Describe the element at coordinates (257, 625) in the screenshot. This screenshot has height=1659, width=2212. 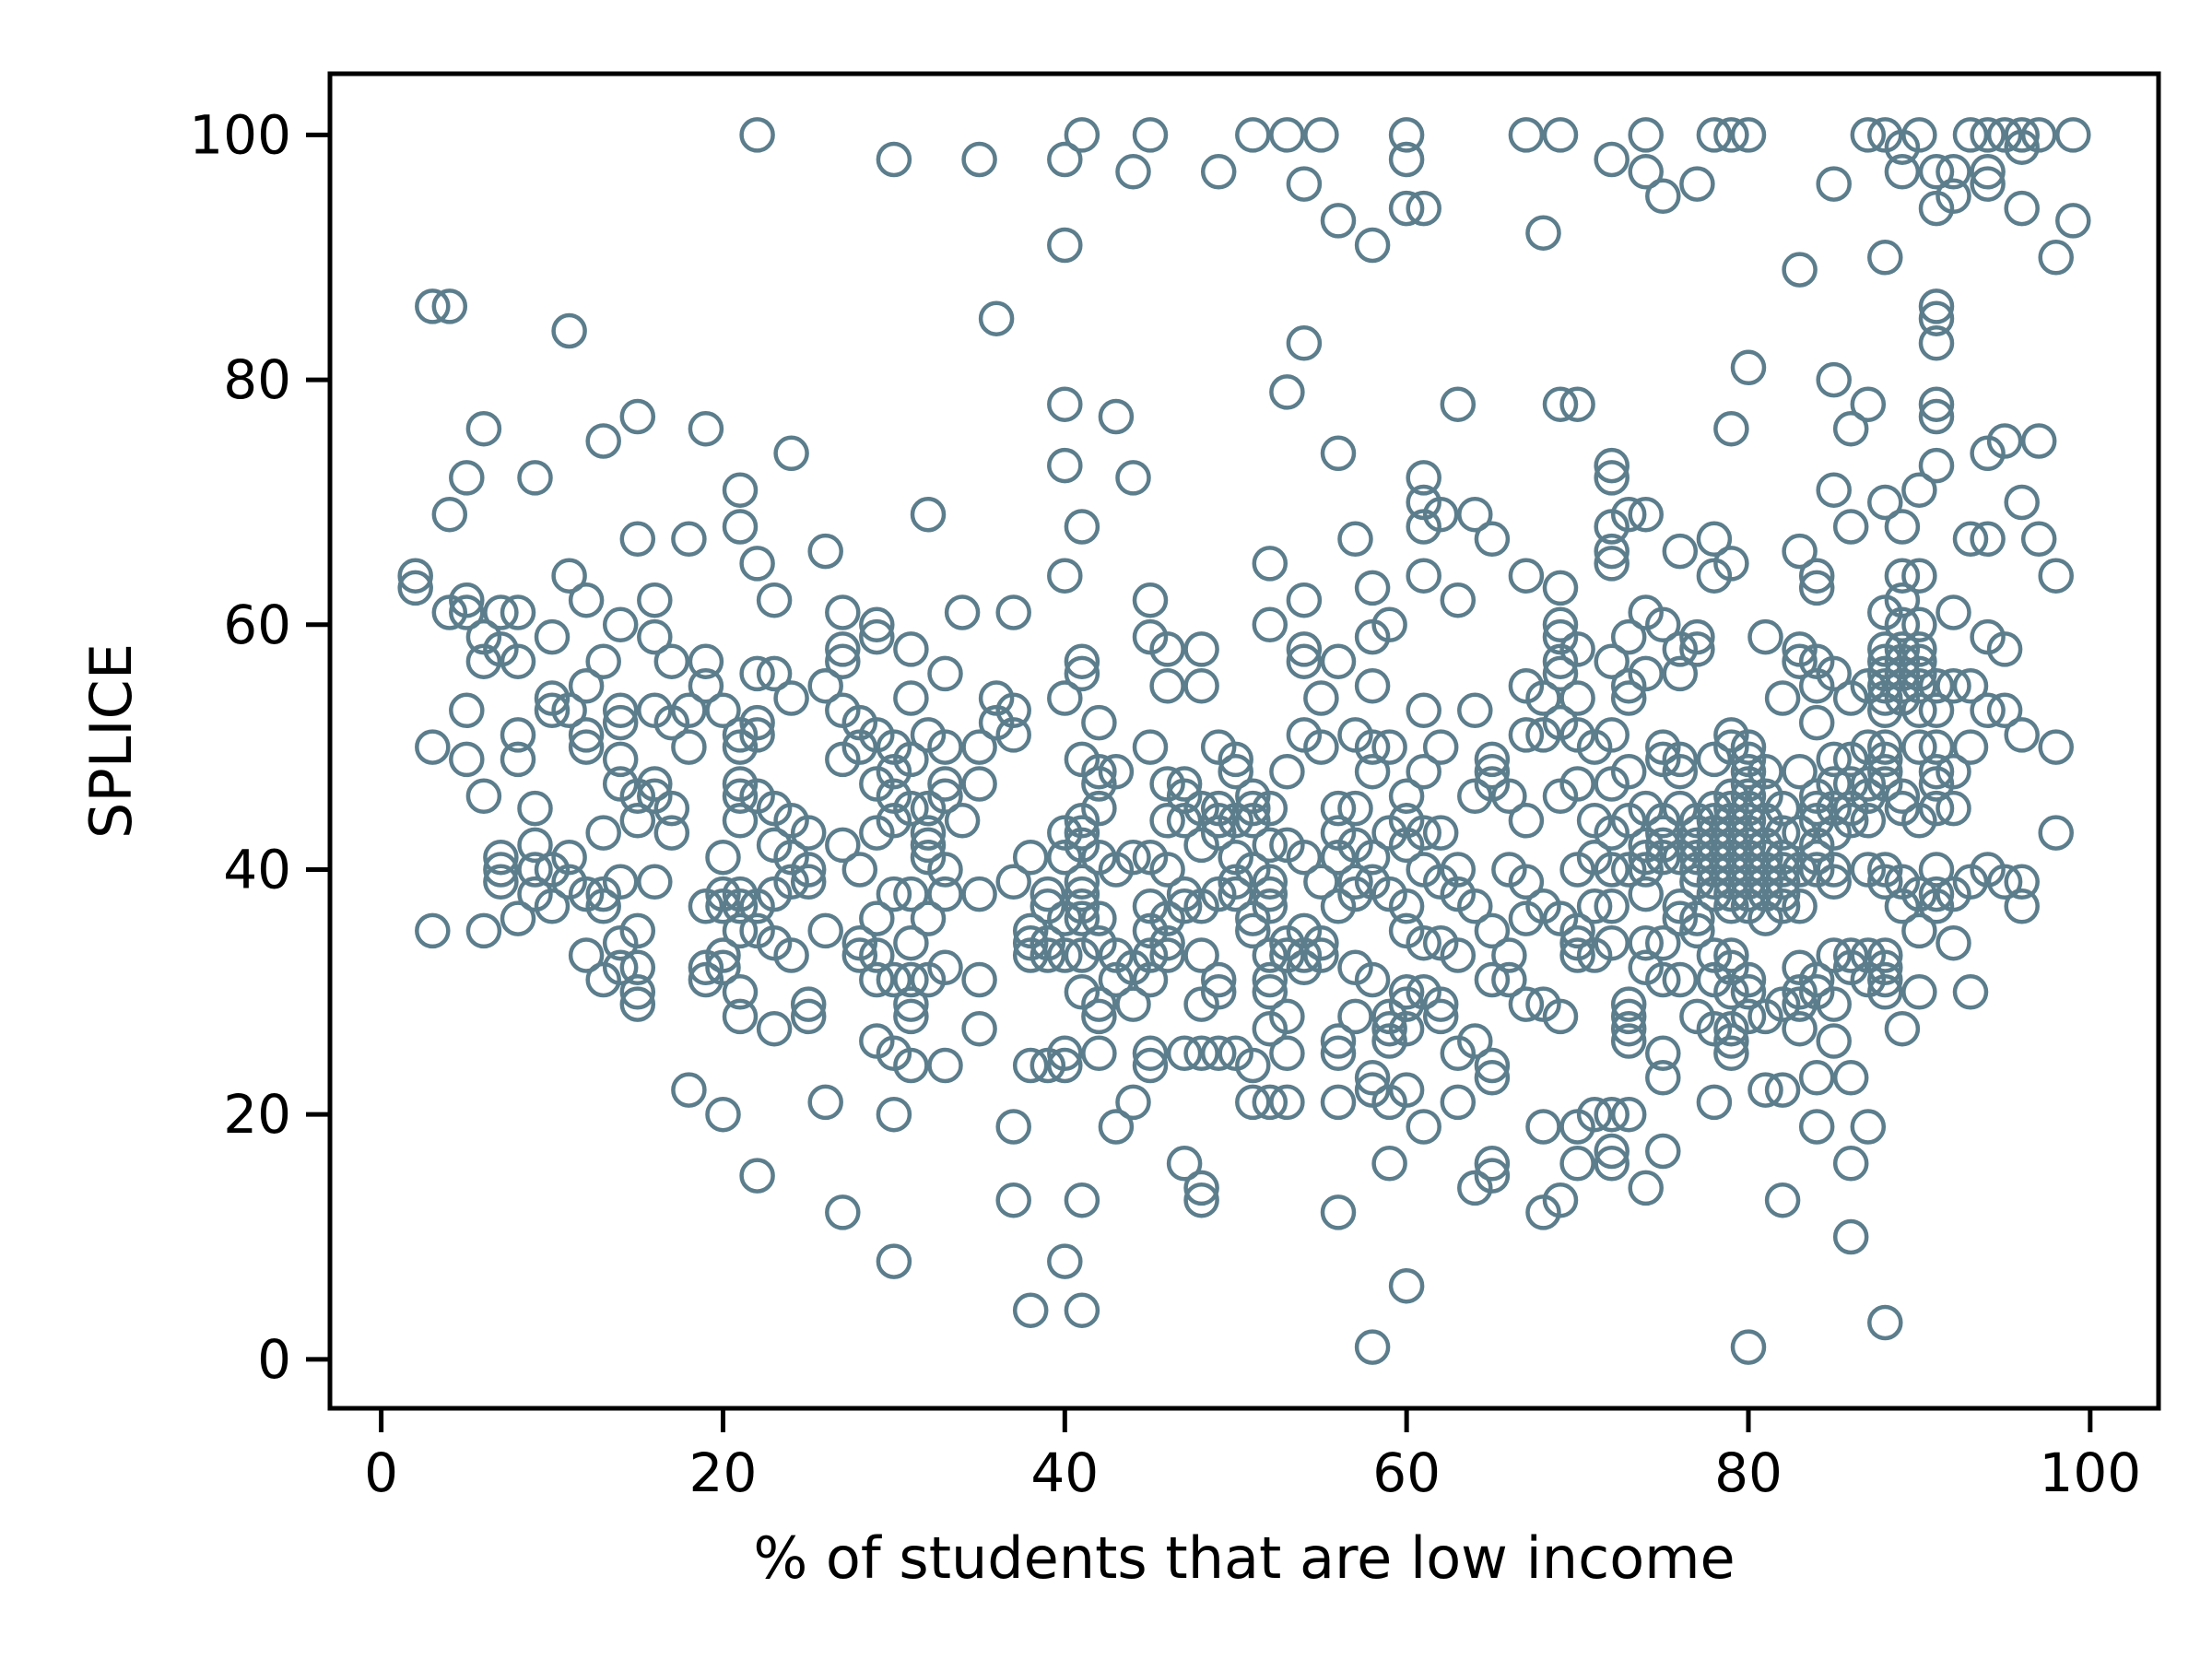
I see `y-tick-label: 60` at that location.